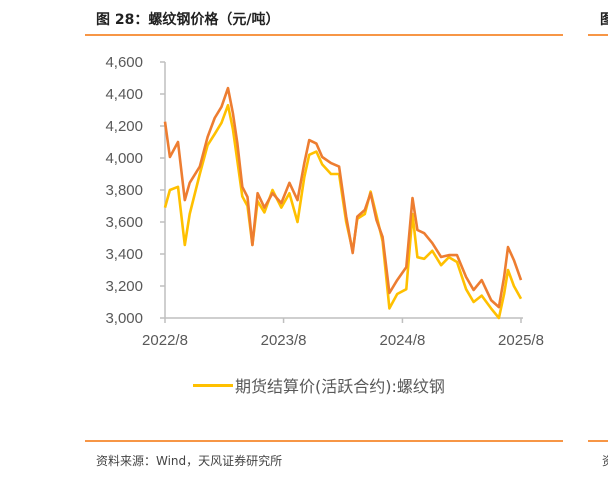 This screenshot has width=608, height=477. I want to click on y-tick-label: 4,200, so click(124, 126).